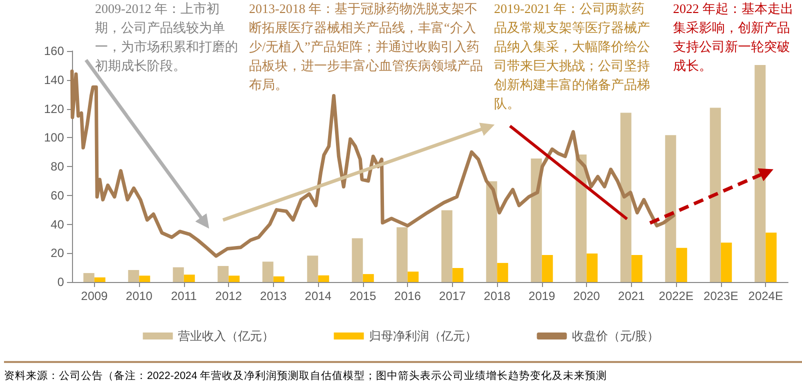 This screenshot has height=391, width=802. I want to click on y-tick-label: 120, so click(54, 109).